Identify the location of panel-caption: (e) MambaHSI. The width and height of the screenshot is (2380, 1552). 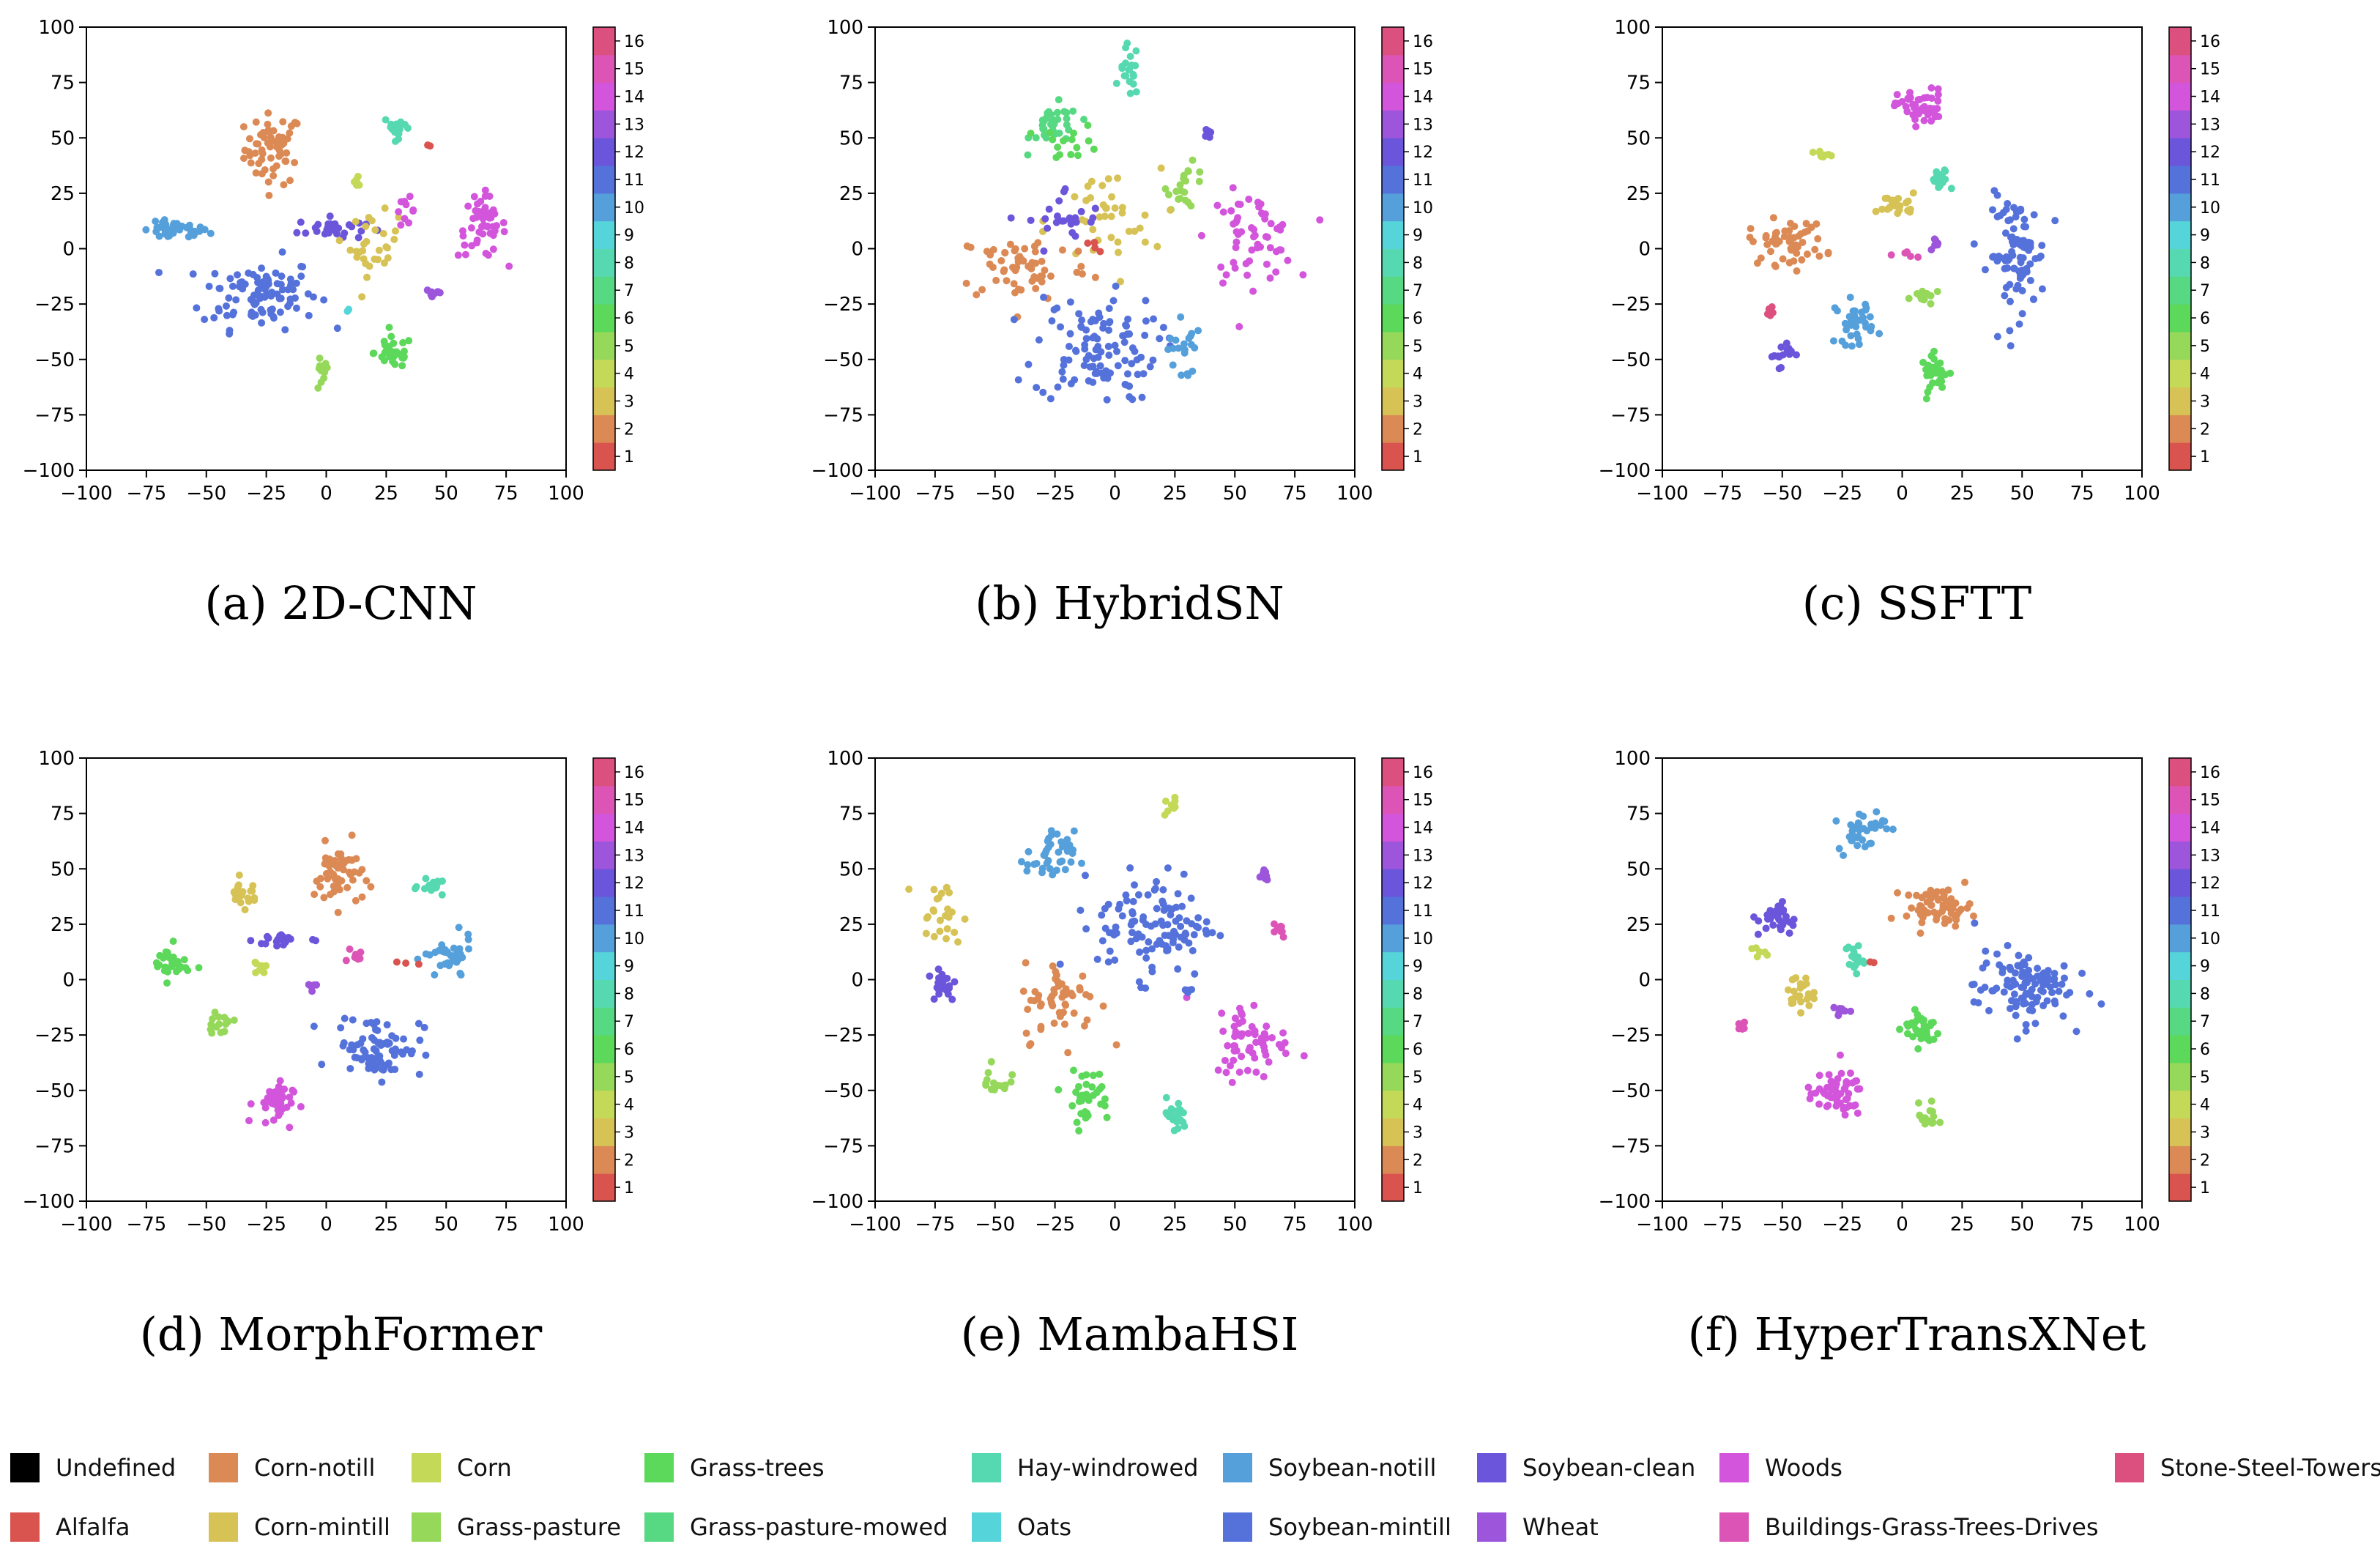
(1130, 1334).